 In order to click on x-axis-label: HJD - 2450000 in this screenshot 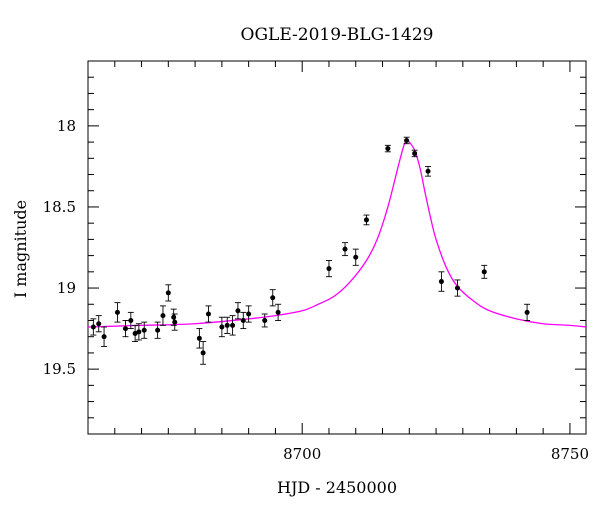, I will do `click(337, 487)`.